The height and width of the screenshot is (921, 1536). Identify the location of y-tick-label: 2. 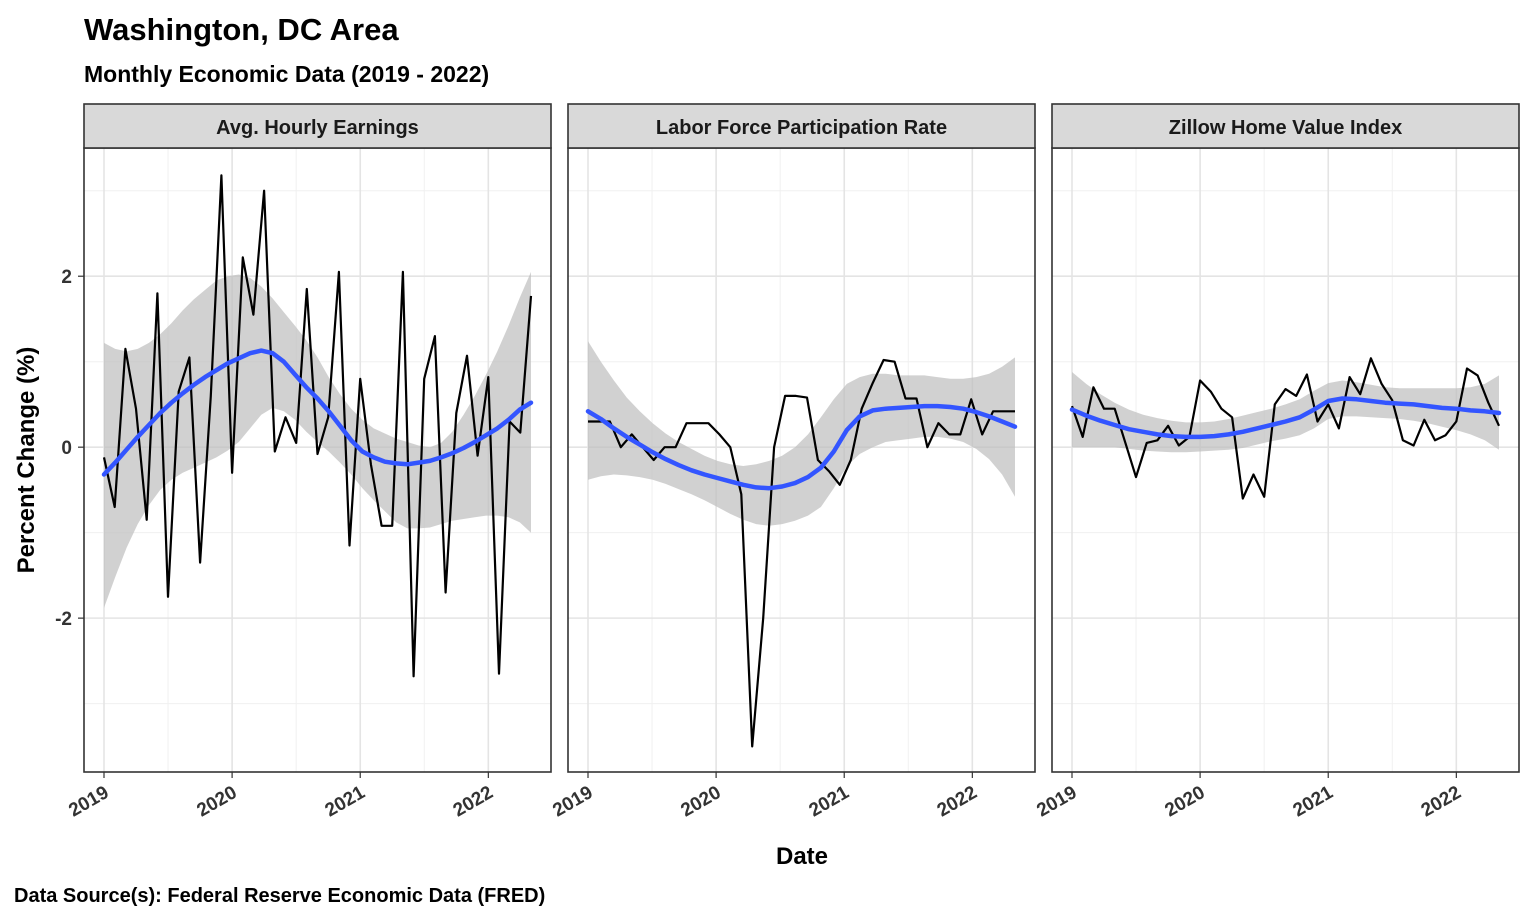
(66, 277).